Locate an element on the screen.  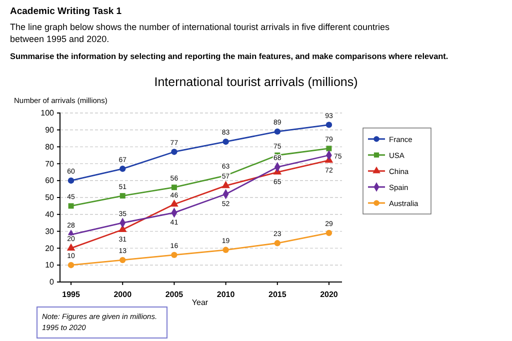
chart-subtitle: Academic Writing Task 1 is located at coordinates (66, 11).